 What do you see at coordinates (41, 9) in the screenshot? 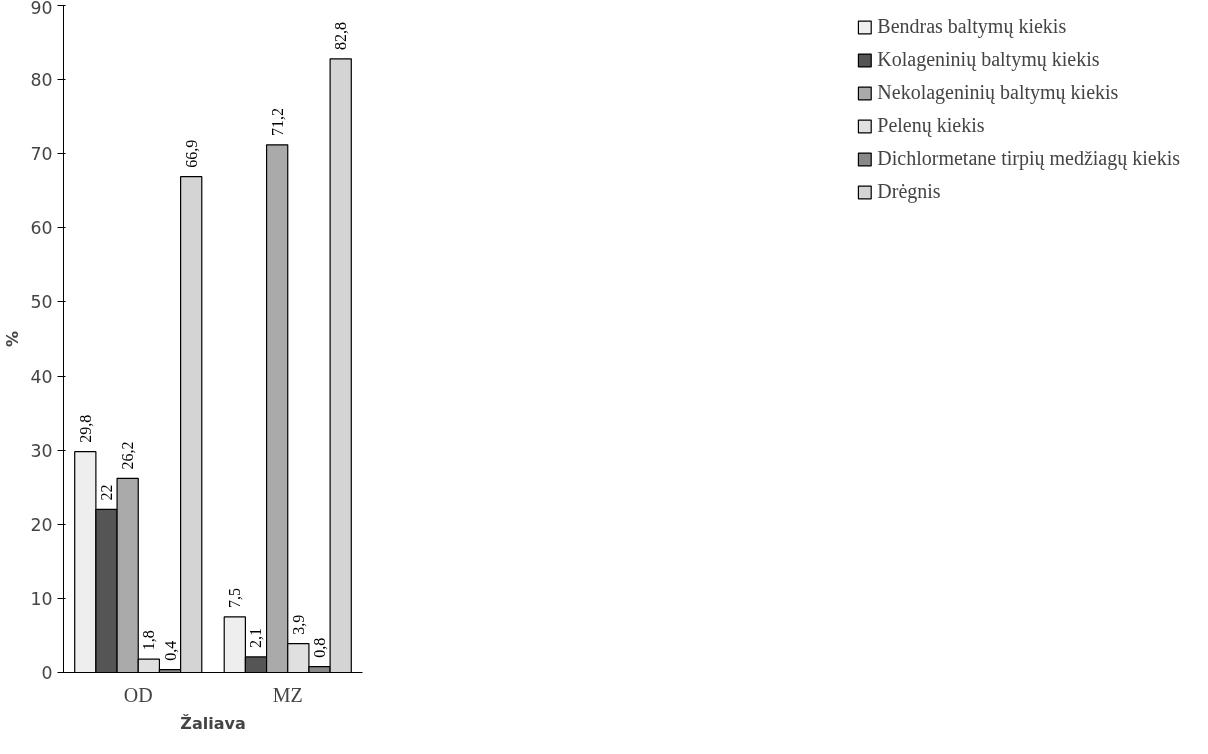
I see `y-tick-label: 90` at bounding box center [41, 9].